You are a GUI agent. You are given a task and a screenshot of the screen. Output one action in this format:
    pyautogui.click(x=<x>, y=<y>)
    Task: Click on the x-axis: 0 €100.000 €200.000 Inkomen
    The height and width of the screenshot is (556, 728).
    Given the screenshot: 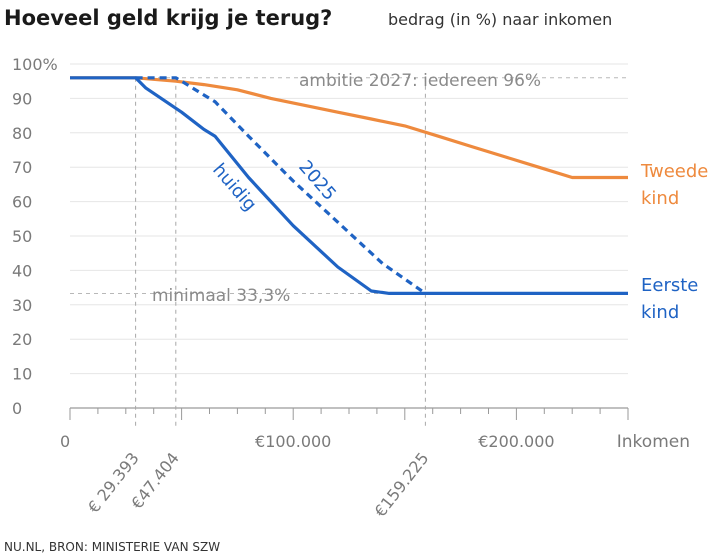 What is the action you would take?
    pyautogui.click(x=375, y=429)
    